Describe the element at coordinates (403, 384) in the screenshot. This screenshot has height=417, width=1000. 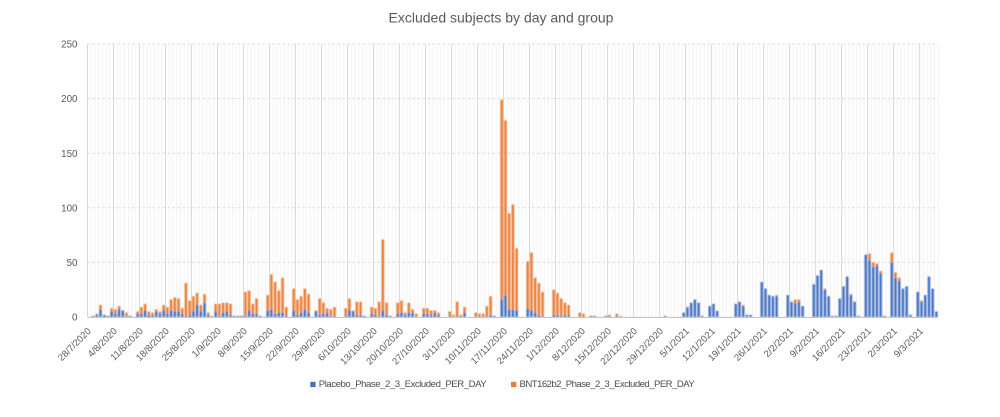
I see `svg-text:Placebo_Phase_2_3_Excluded_PER: Placebo_Phase_2_3_Excluded_PER_DAY` at that location.